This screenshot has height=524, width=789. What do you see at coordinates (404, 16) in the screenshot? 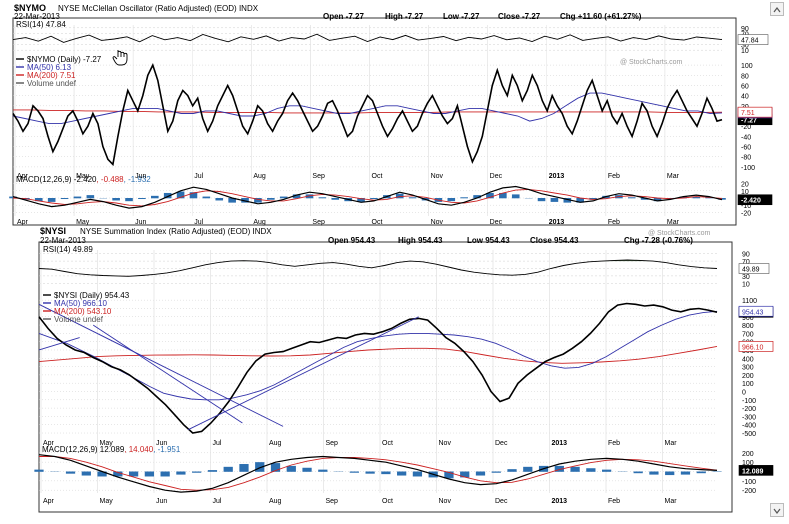
I see `nymo-high: High -7.27` at bounding box center [404, 16].